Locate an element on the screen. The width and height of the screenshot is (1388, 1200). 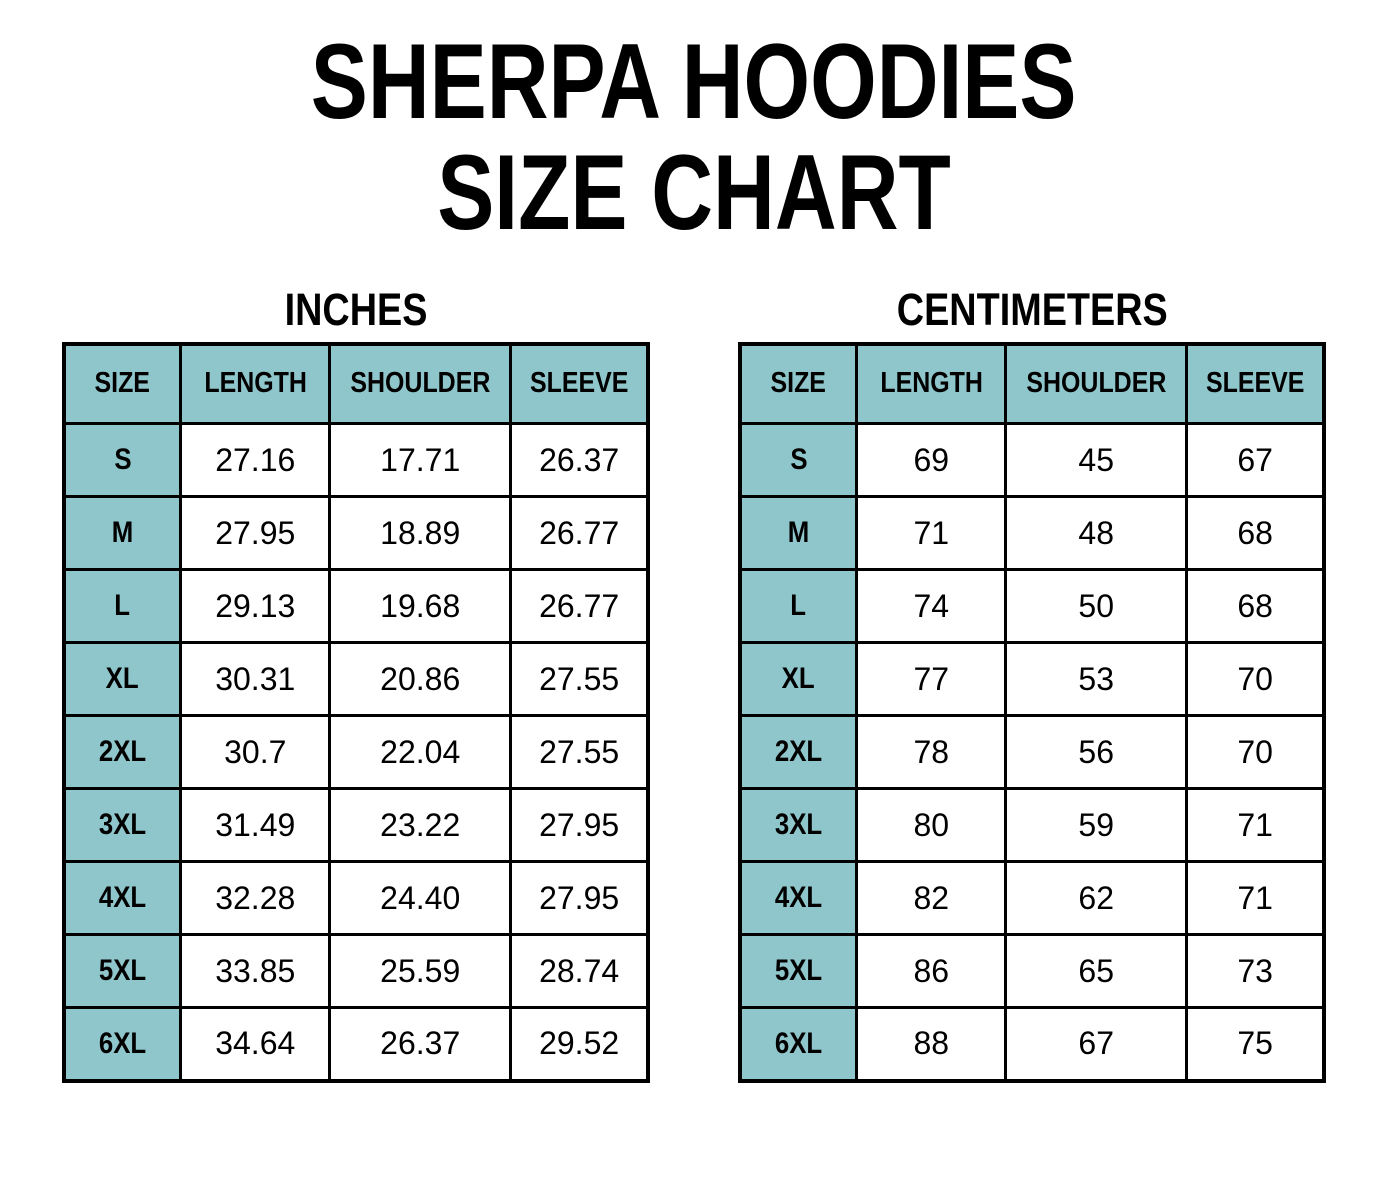
table-row: 3XL 31.49 23.22 27.95 is located at coordinates (356, 825).